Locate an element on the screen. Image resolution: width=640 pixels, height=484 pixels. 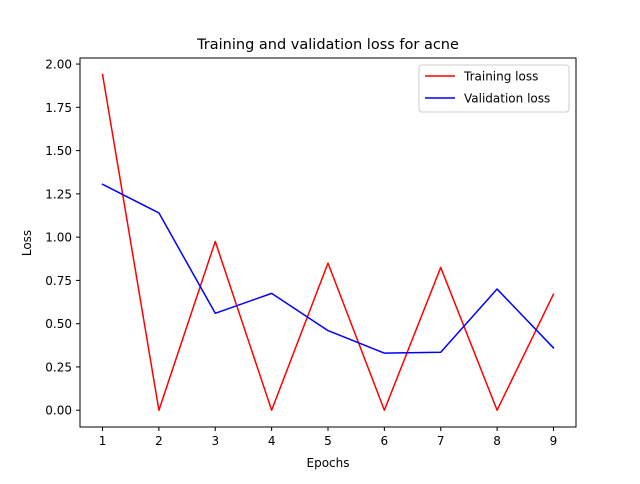
y-tick-label: 1.25 is located at coordinates (58, 194).